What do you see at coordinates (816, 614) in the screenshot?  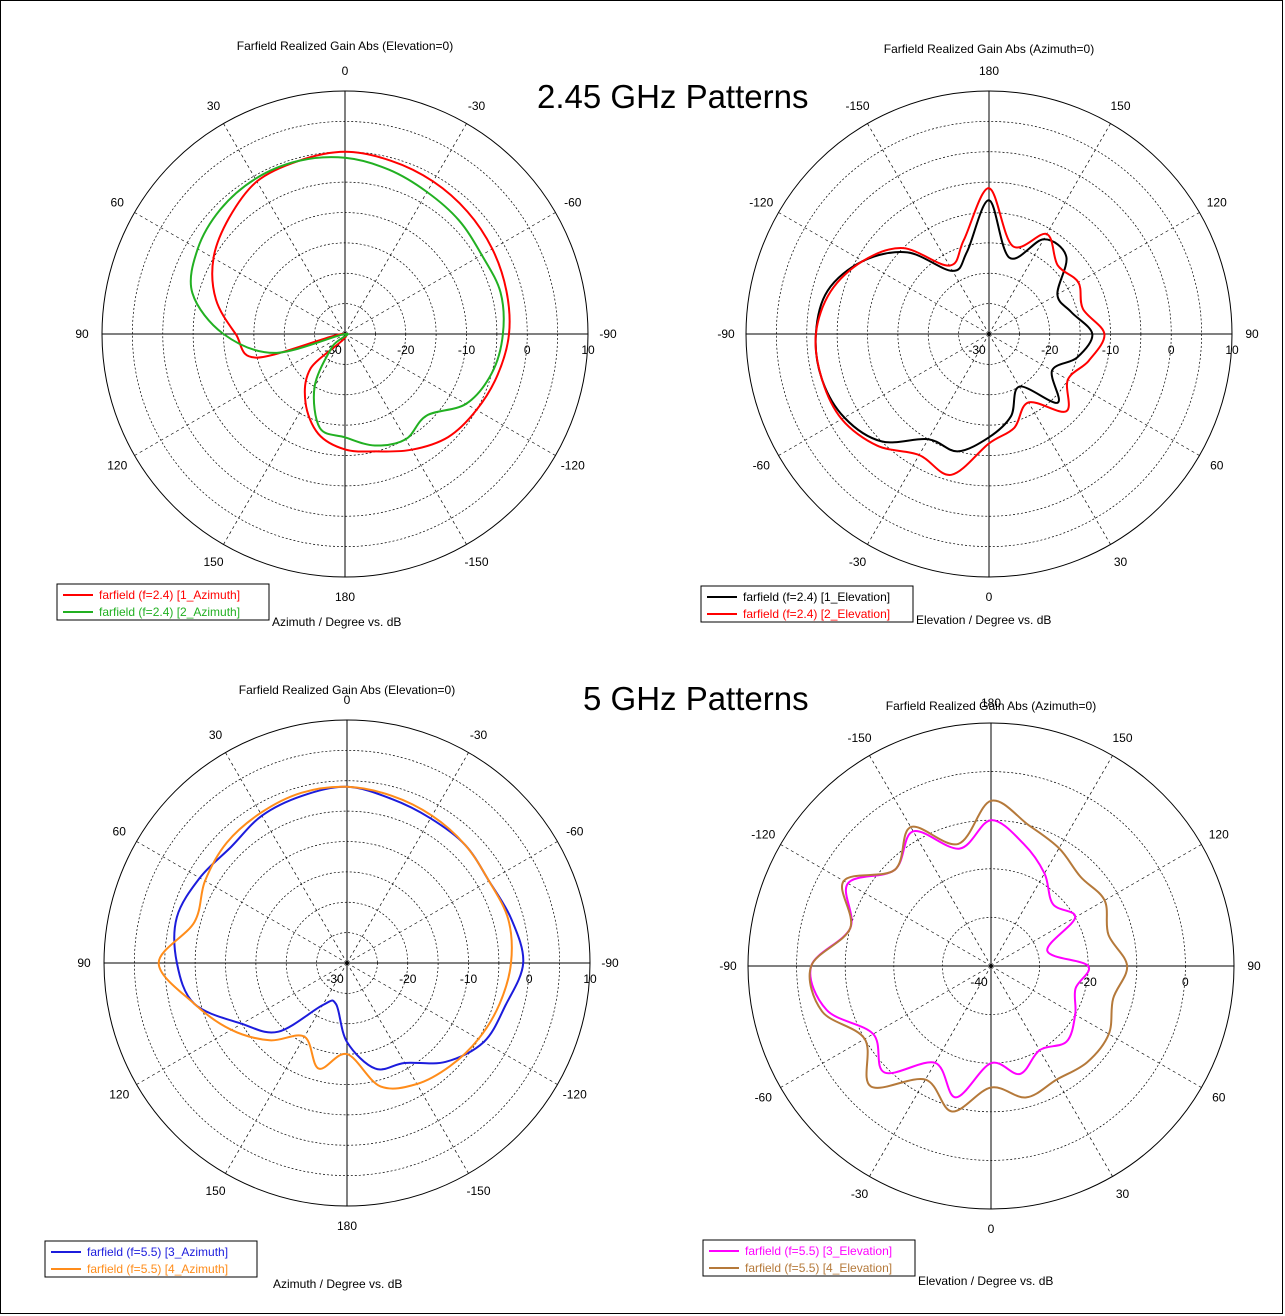 I see `legend-label: farfield (f=2.4) [2_Elevation]` at bounding box center [816, 614].